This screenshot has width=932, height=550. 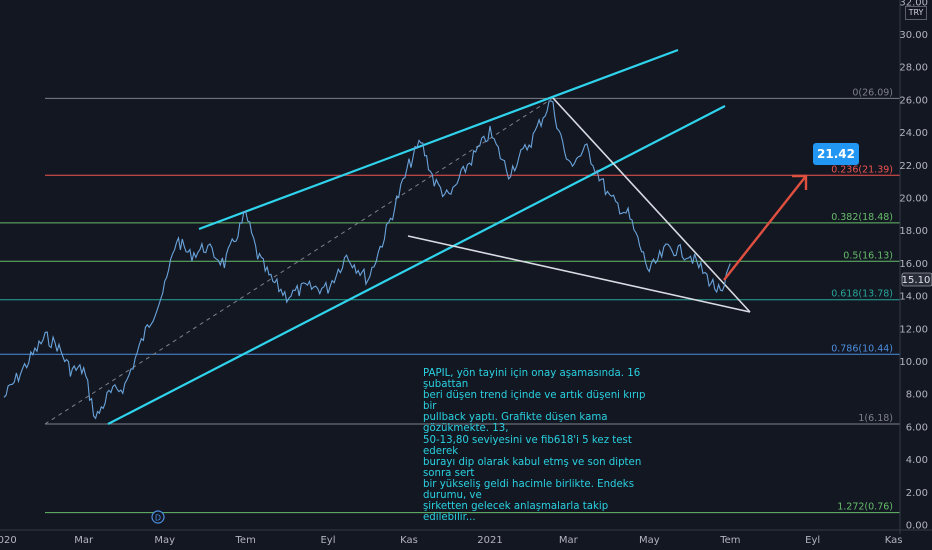 What do you see at coordinates (765, 227) in the screenshot?
I see `target-arrow` at bounding box center [765, 227].